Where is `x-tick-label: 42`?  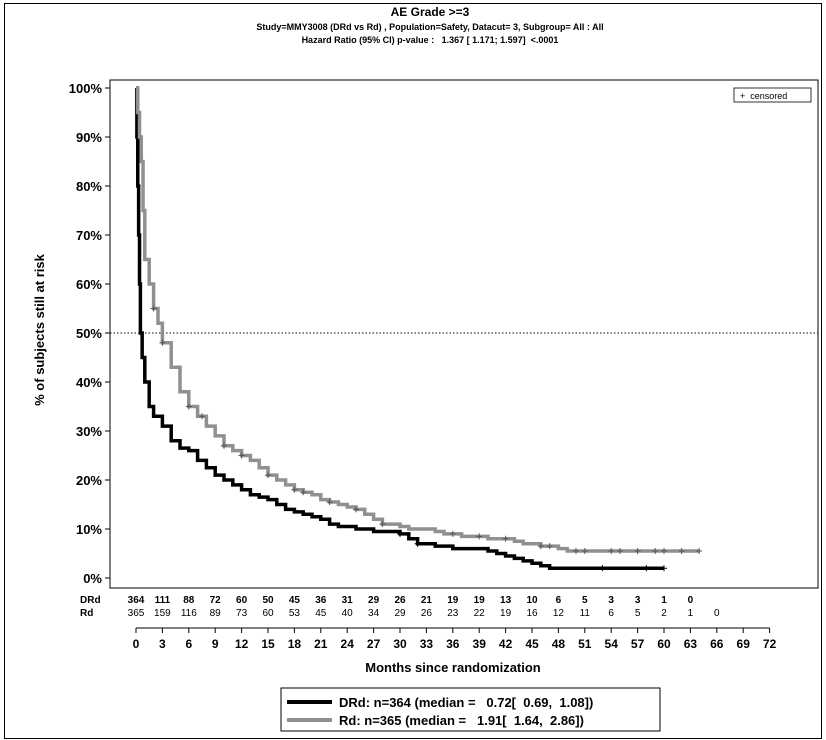 x-tick-label: 42 is located at coordinates (506, 644).